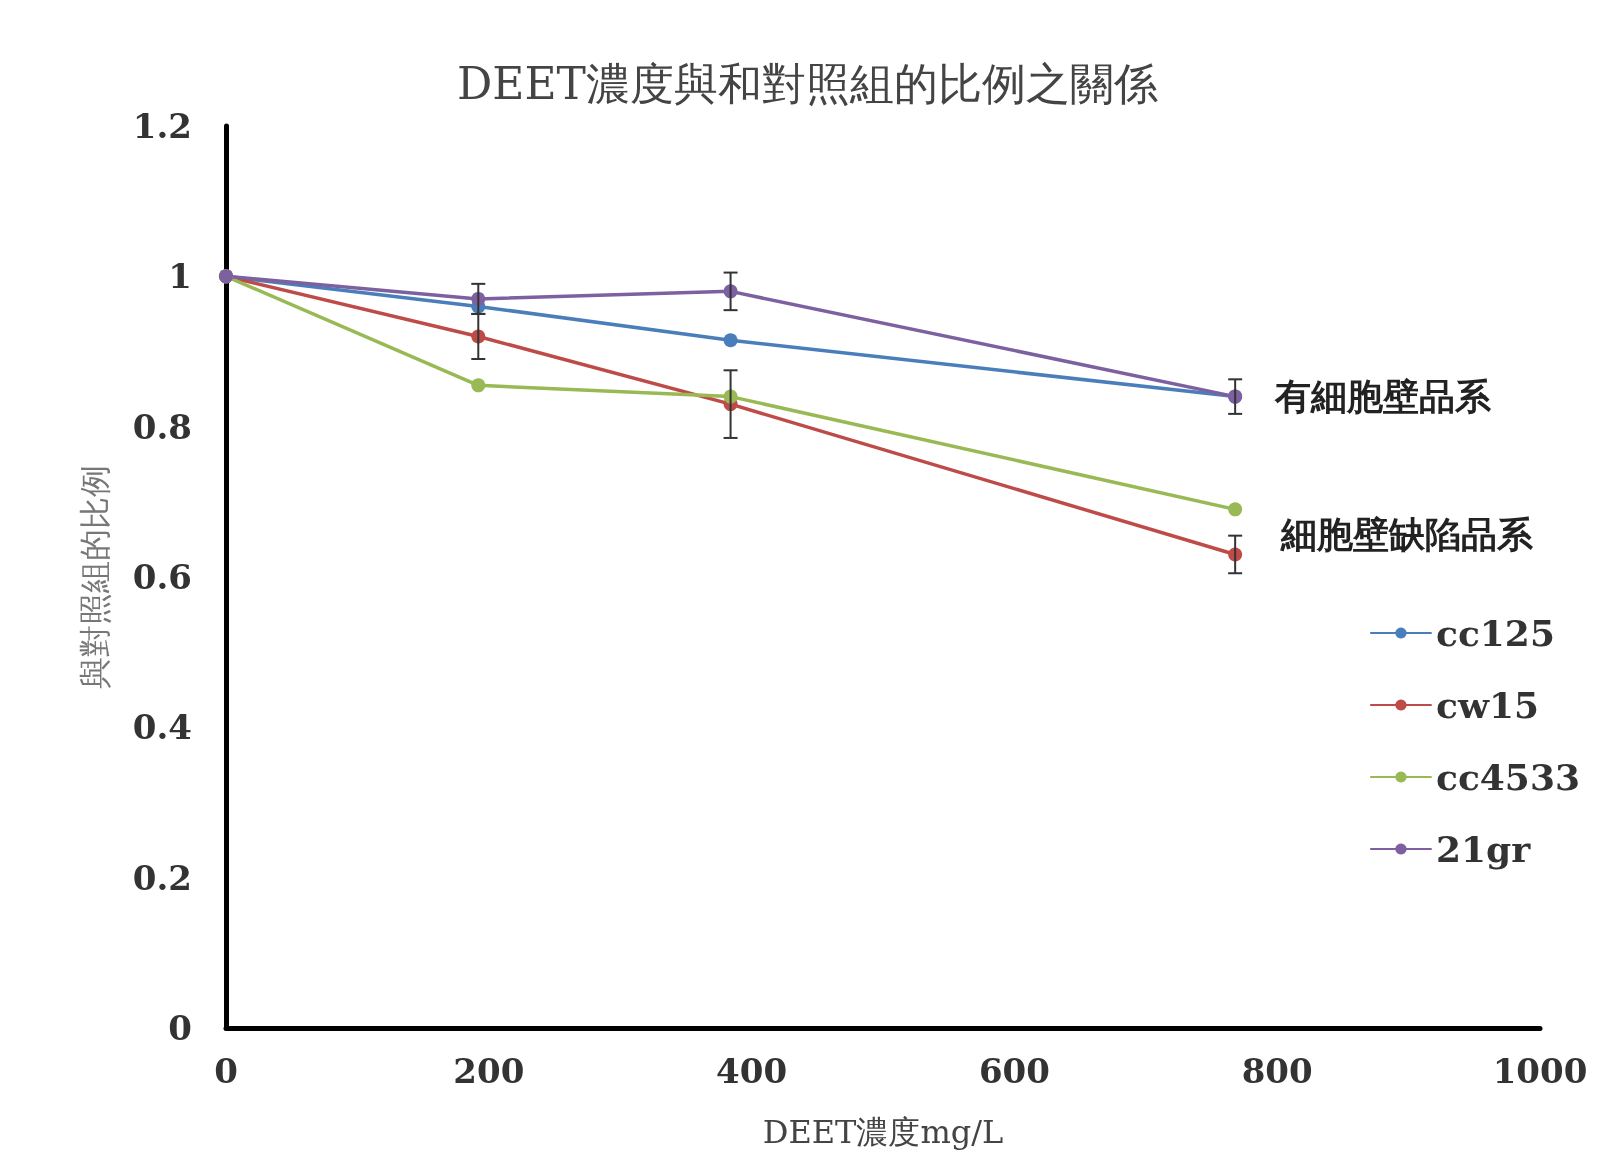 This screenshot has height=1153, width=1615. I want to click on x-axis-title: DEET濃度mg/L, so click(883, 1132).